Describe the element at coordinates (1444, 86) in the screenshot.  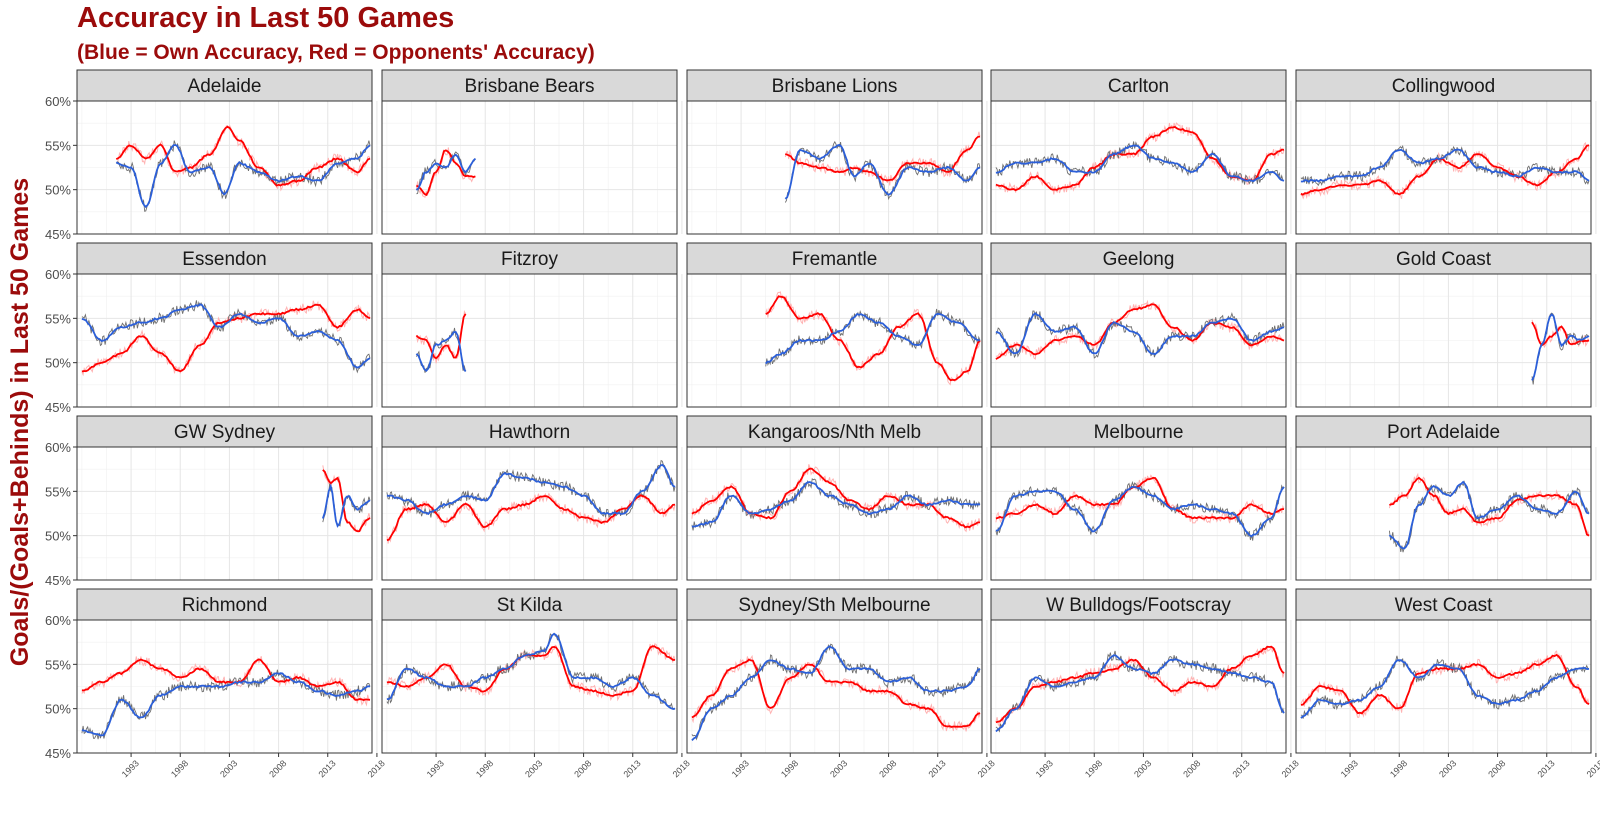
I see `facet-title-collingwood: Collingwood` at that location.